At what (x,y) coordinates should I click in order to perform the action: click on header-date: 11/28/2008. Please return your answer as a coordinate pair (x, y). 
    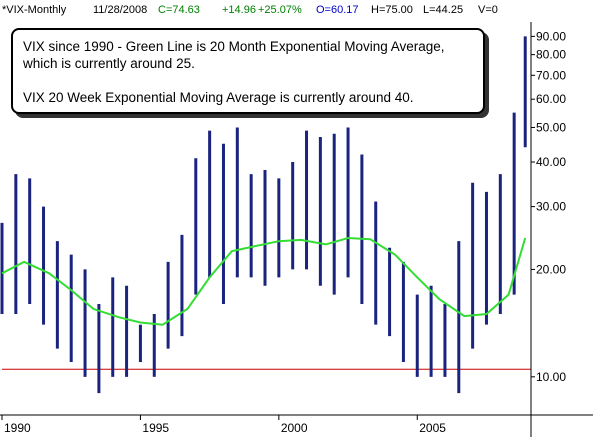
    Looking at the image, I should click on (120, 10).